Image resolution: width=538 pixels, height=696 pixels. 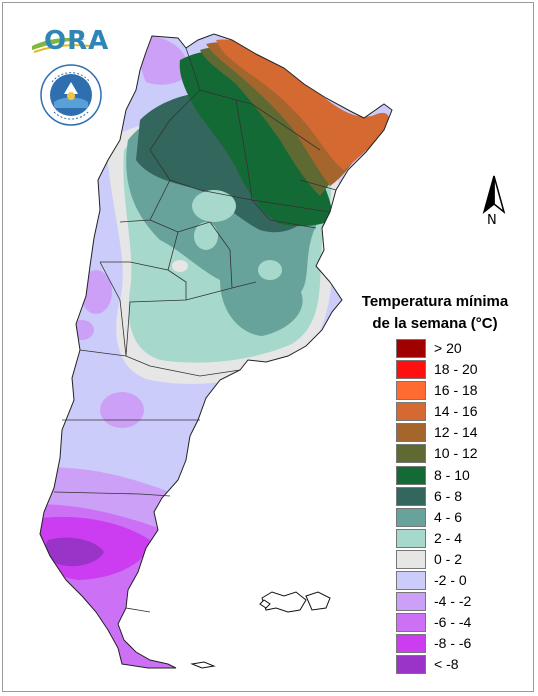 I want to click on legend-label: -2 - 0, so click(x=450, y=580).